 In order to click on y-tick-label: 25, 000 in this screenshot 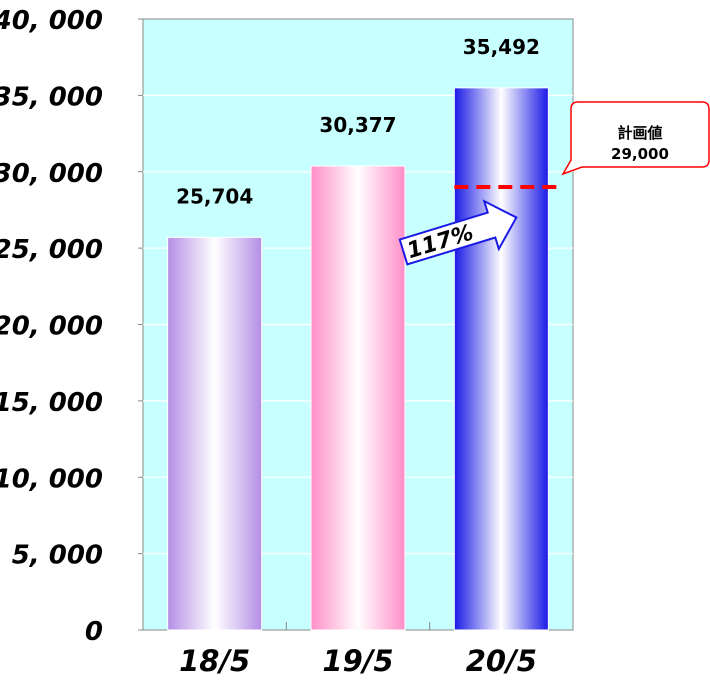, I will do `click(51, 250)`.